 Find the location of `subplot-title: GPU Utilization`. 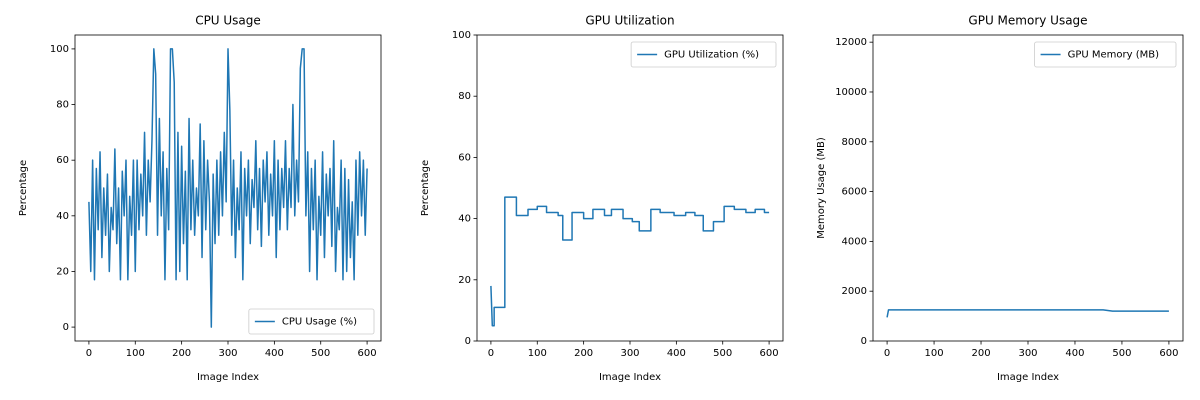

subplot-title: GPU Utilization is located at coordinates (629, 21).